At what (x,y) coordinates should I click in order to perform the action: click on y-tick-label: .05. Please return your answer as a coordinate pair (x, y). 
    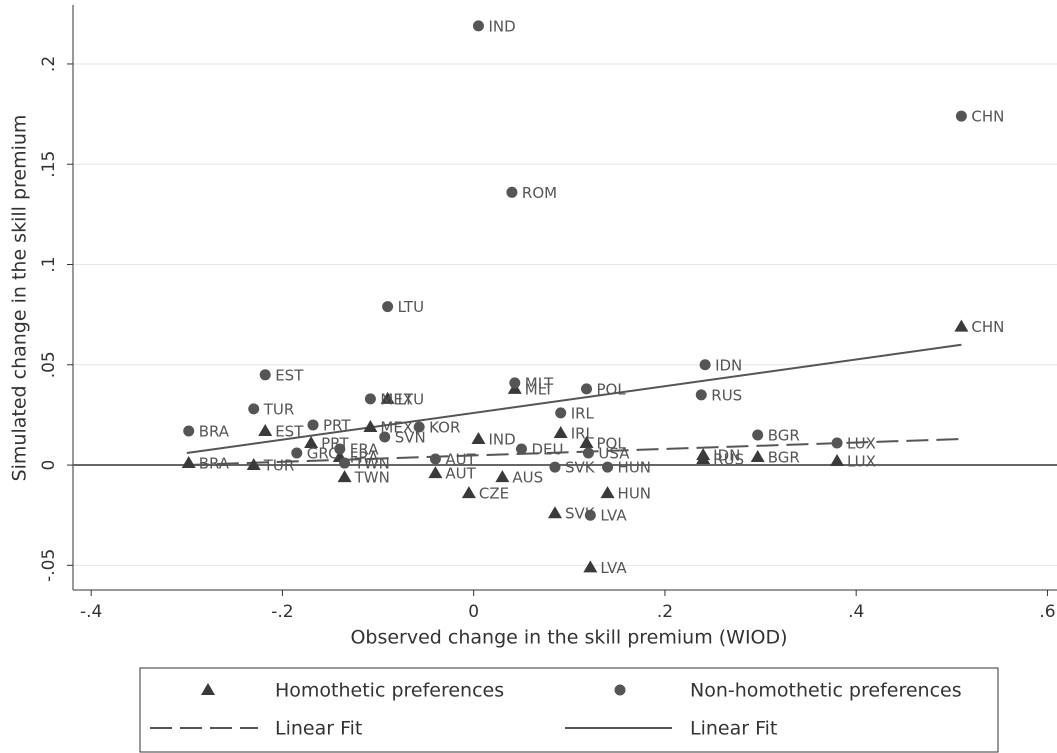
    Looking at the image, I should click on (49, 364).